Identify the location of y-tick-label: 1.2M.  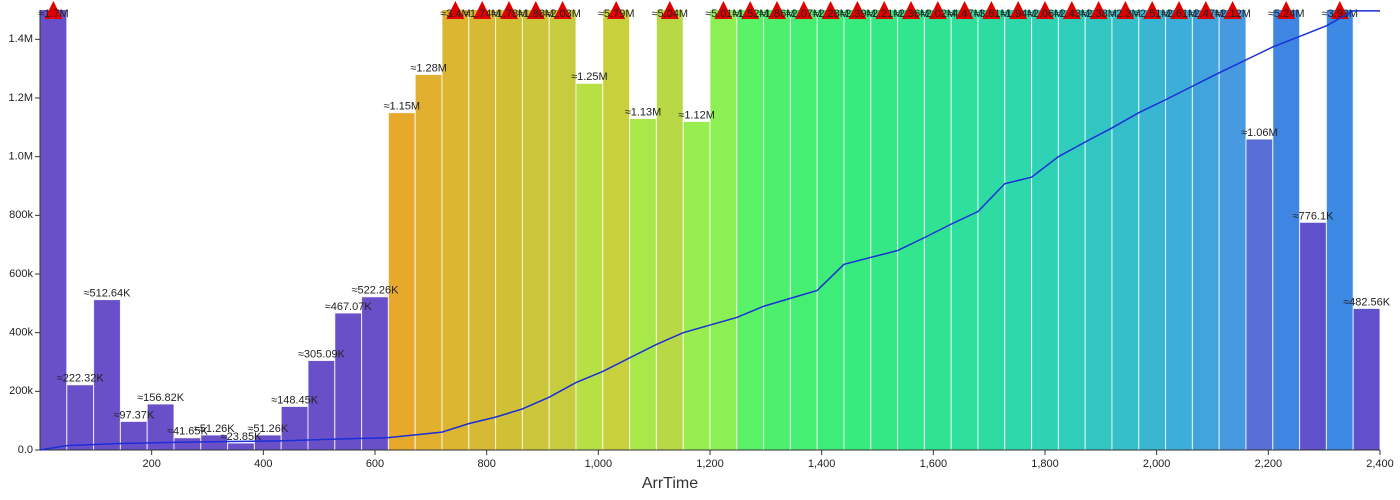
(21, 98).